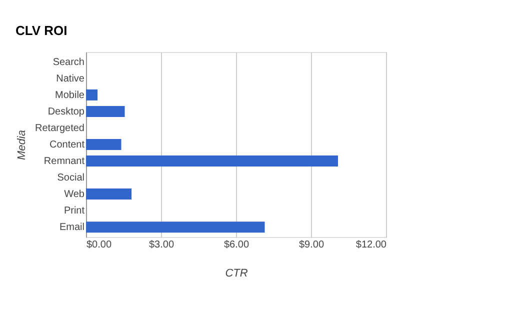 The image size is (506, 320). Describe the element at coordinates (74, 194) in the screenshot. I see `y-tick-label: Web` at that location.